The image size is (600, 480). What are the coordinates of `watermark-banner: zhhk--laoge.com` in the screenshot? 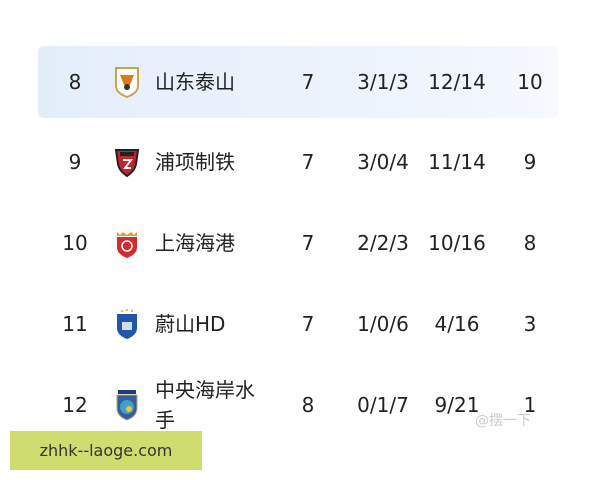 It's located at (106, 450).